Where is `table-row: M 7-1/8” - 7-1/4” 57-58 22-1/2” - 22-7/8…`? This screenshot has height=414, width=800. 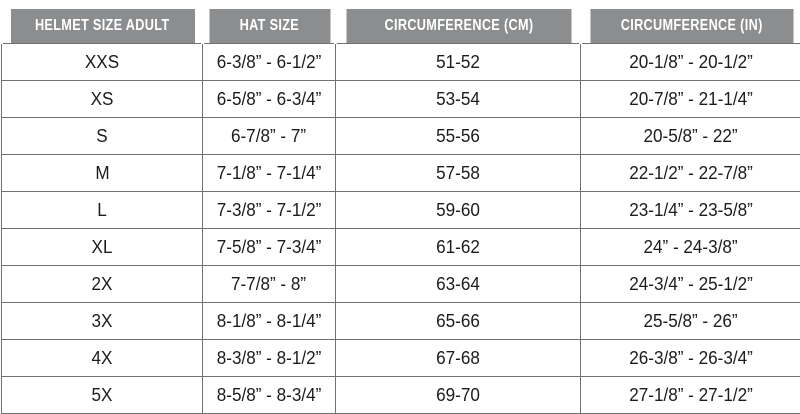 table-row: M 7-1/8” - 7-1/4” 57-58 22-1/2” - 22-7/8… is located at coordinates (401, 173).